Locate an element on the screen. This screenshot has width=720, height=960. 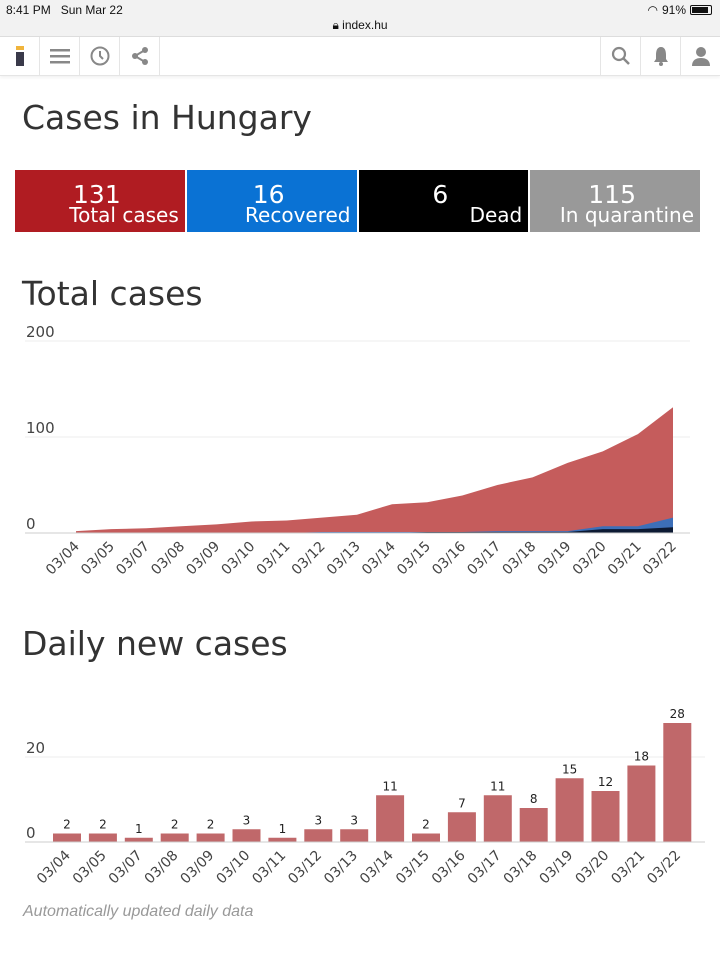
search-icon is located at coordinates (620, 55).